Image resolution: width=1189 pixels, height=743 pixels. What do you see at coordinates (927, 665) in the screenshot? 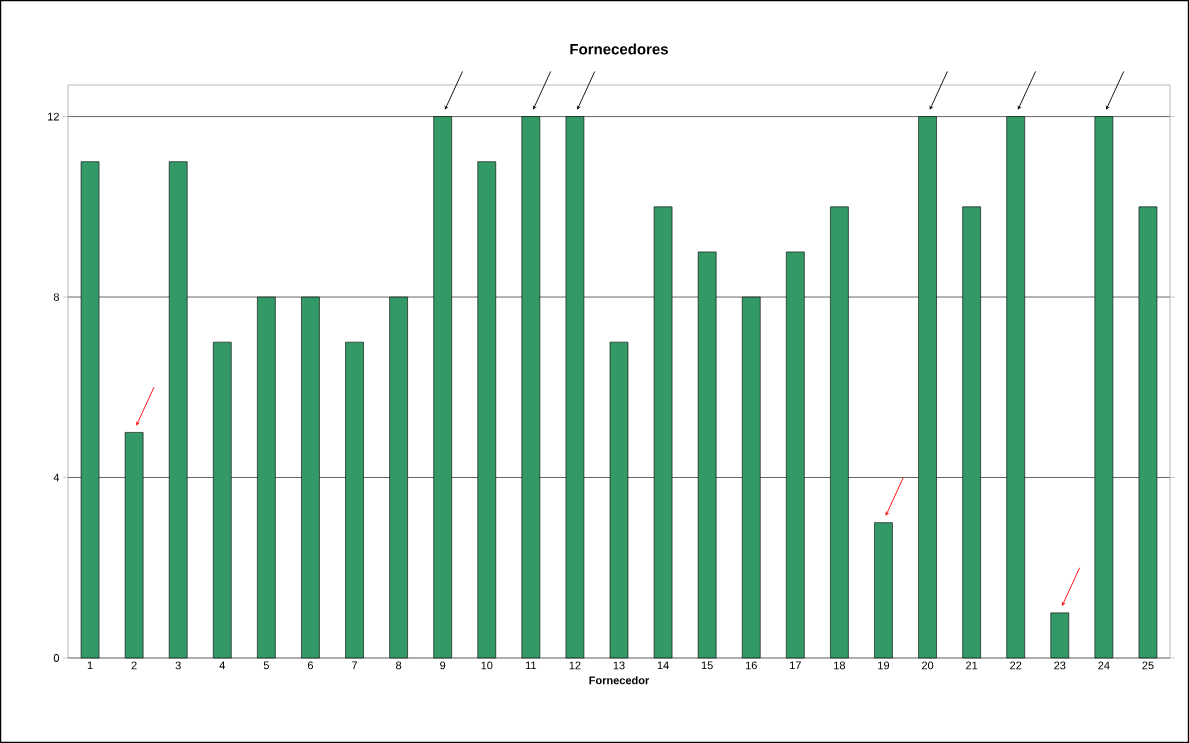
I see `x-tick-label: 20` at bounding box center [927, 665].